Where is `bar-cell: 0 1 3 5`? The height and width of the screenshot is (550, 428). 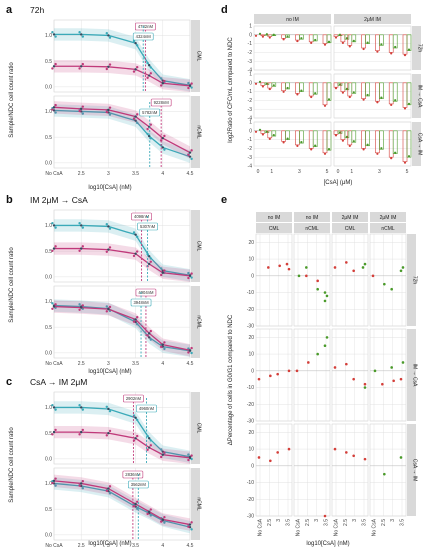
bar-cell: 0 1 3 5 is located at coordinates (292, 148).